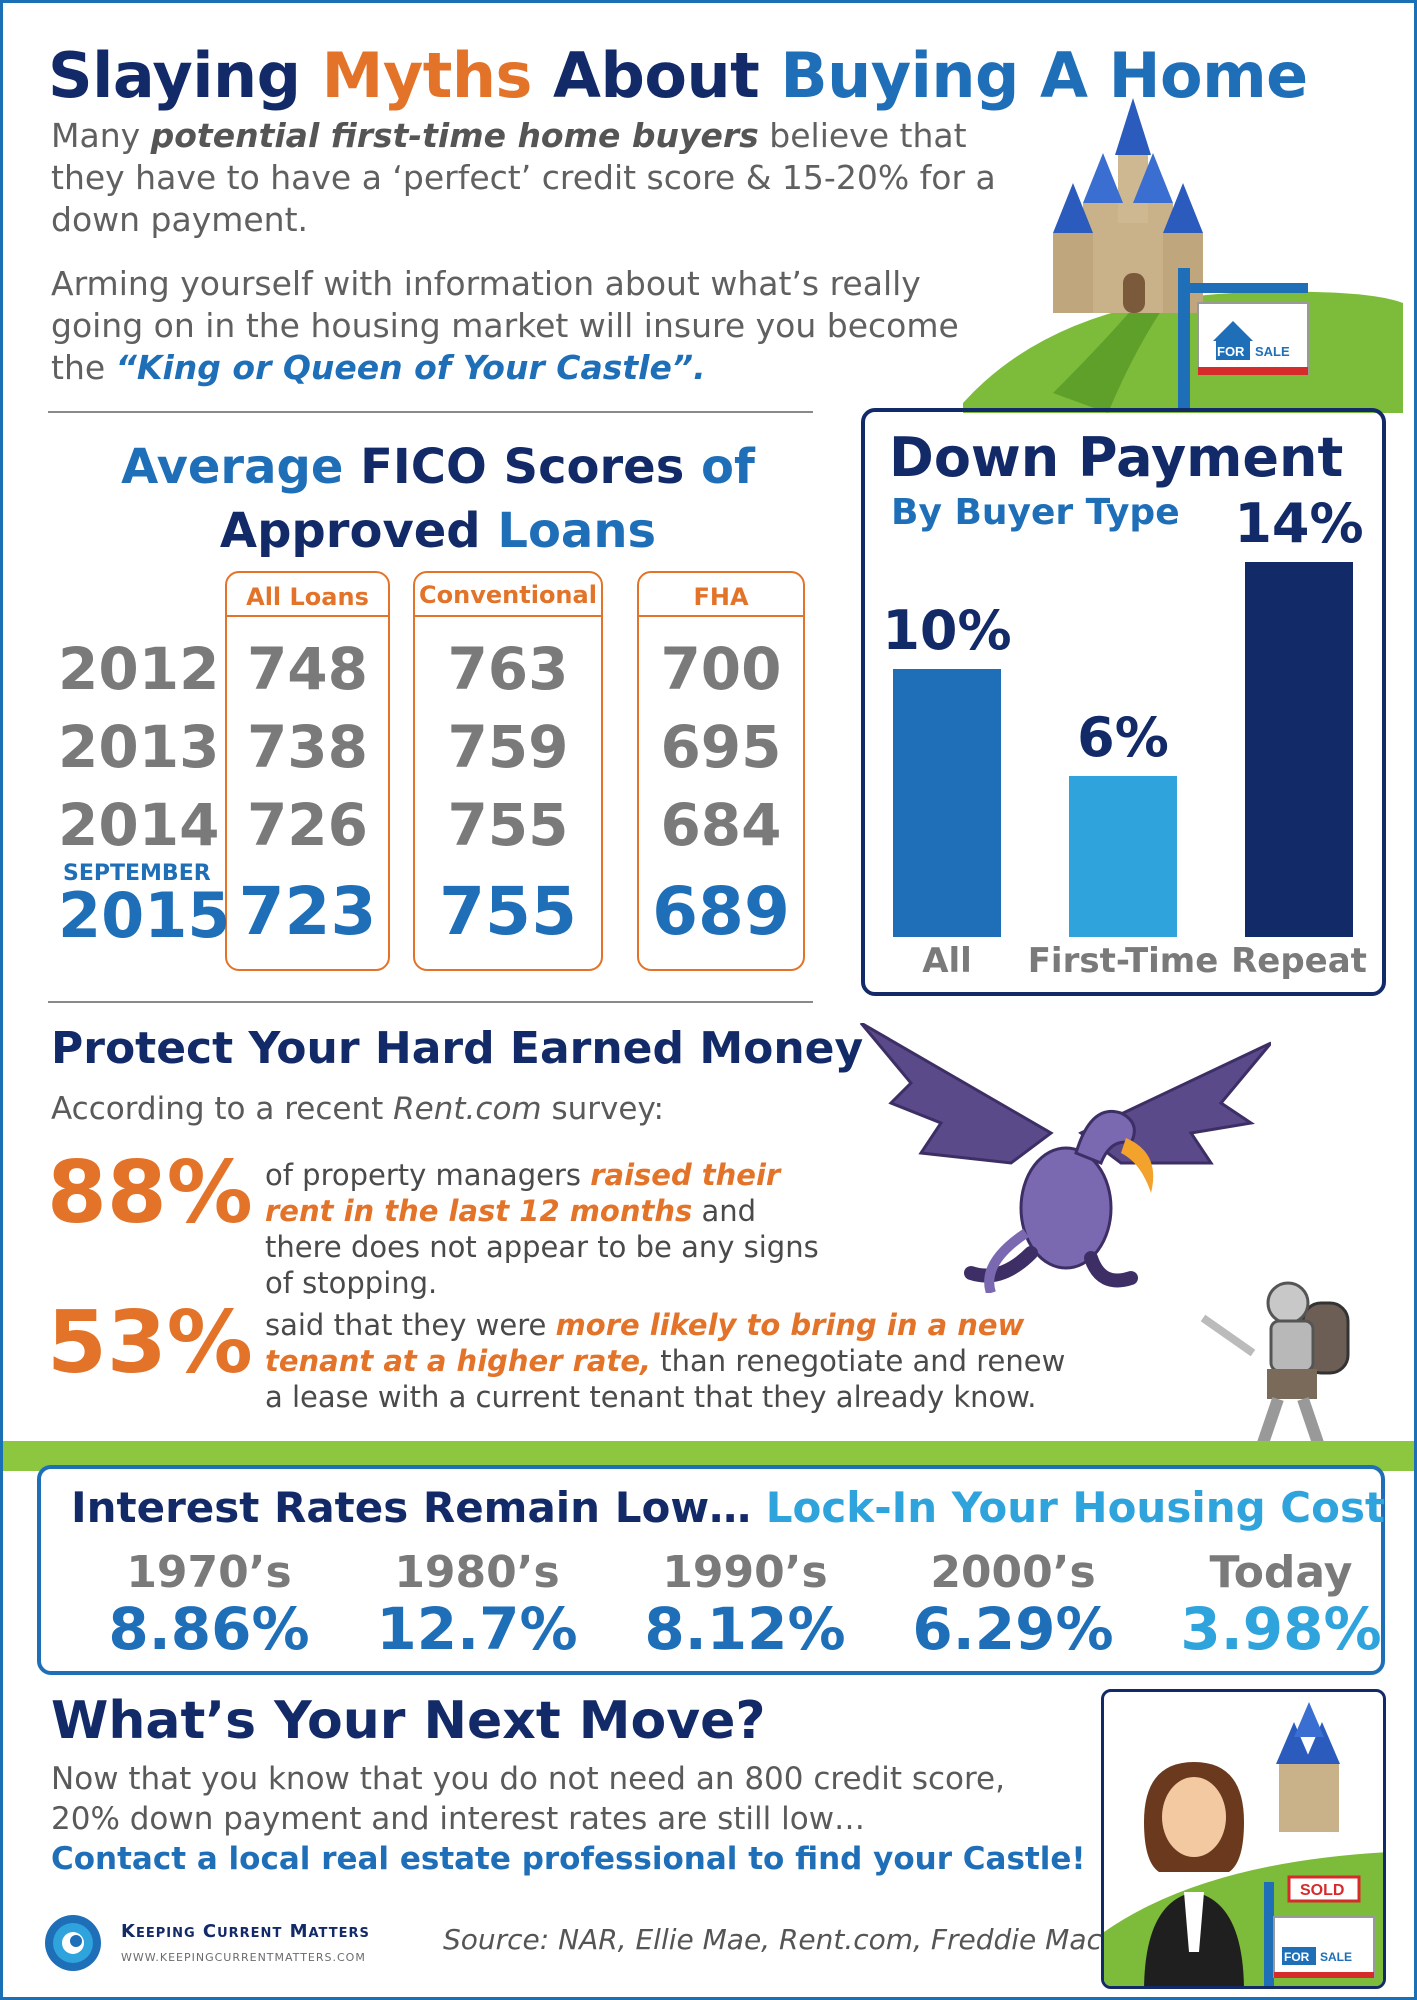 The width and height of the screenshot is (1417, 2000). What do you see at coordinates (430, 1002) in the screenshot?
I see `divider-middle` at bounding box center [430, 1002].